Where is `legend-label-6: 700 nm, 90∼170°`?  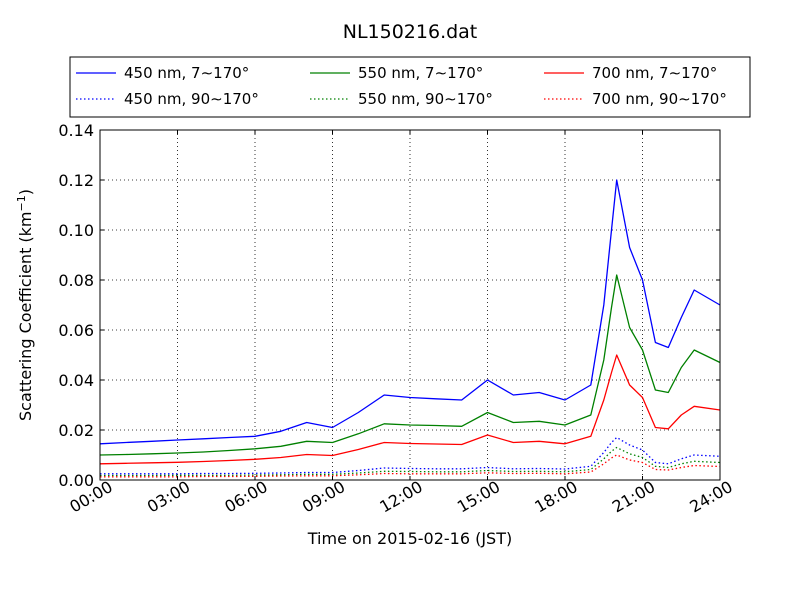
legend-label-6: 700 nm, 90∼170° is located at coordinates (659, 99).